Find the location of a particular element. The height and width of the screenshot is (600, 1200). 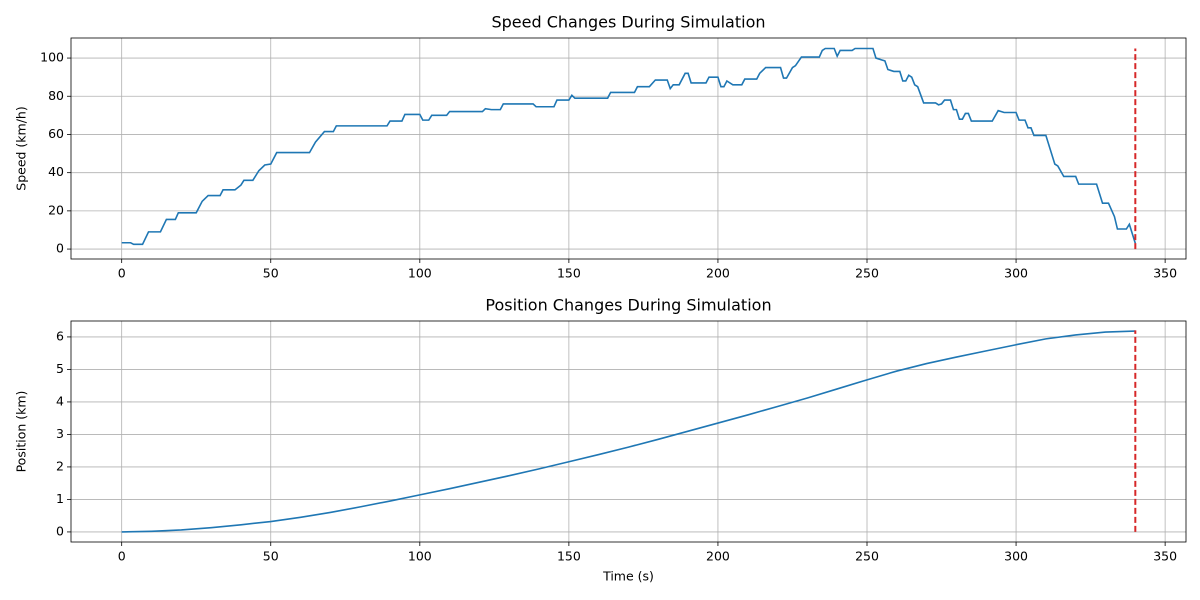

y-tick-label: 20 is located at coordinates (56, 209).